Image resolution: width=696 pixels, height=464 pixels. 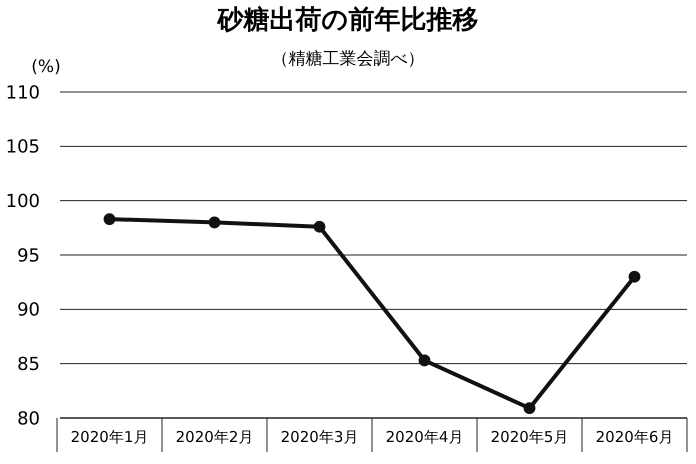 I want to click on x-tick-label: 2020年1月, so click(x=109, y=437).